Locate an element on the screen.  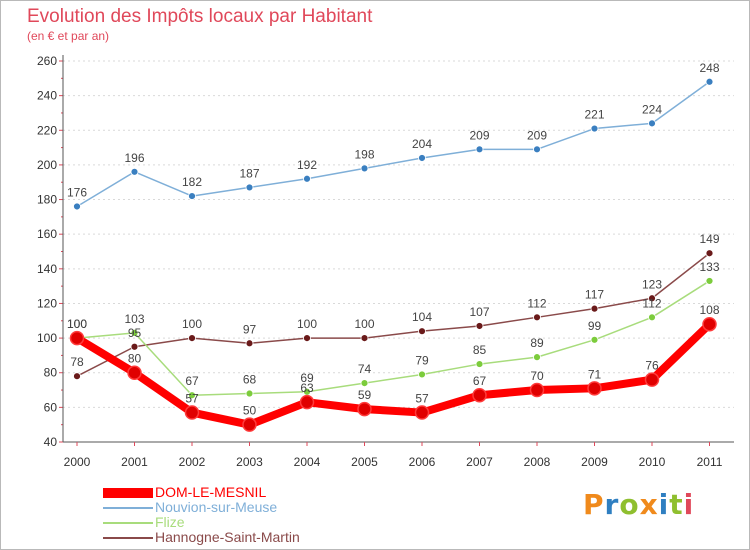
data-label: 107 is located at coordinates (479, 312).